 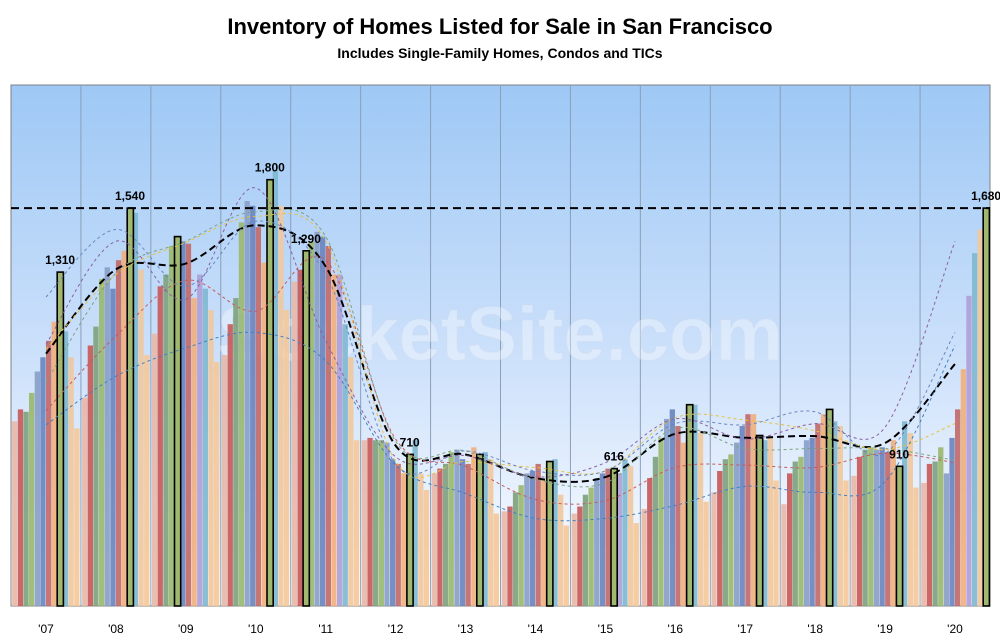 I want to click on data-label: 1,540, so click(x=130, y=196).